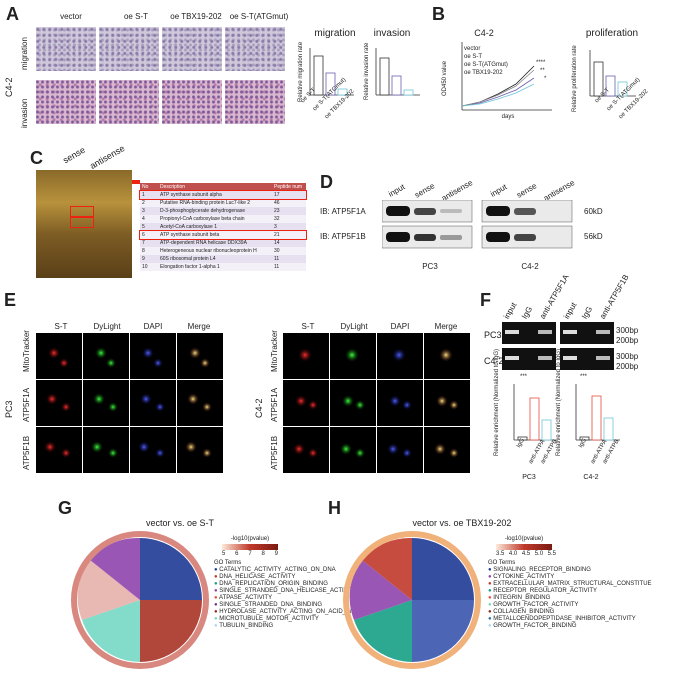  Describe the element at coordinates (26, 452) in the screenshot. I see `e-row-atp5f1b: ATP5F1B` at that location.